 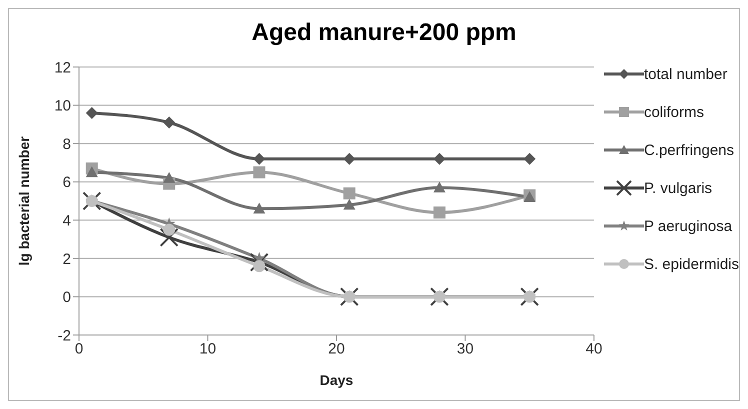 I want to click on y-tick-label: 2, so click(x=66, y=259).